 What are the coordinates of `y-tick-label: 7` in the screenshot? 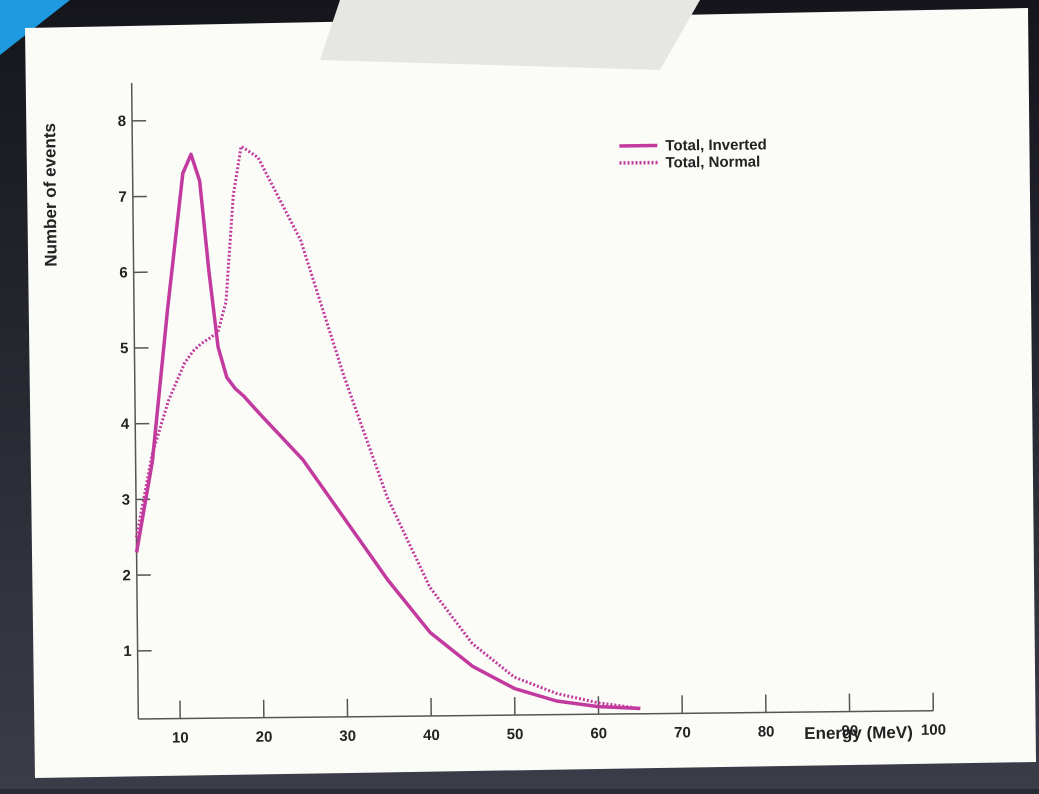 It's located at (122, 197).